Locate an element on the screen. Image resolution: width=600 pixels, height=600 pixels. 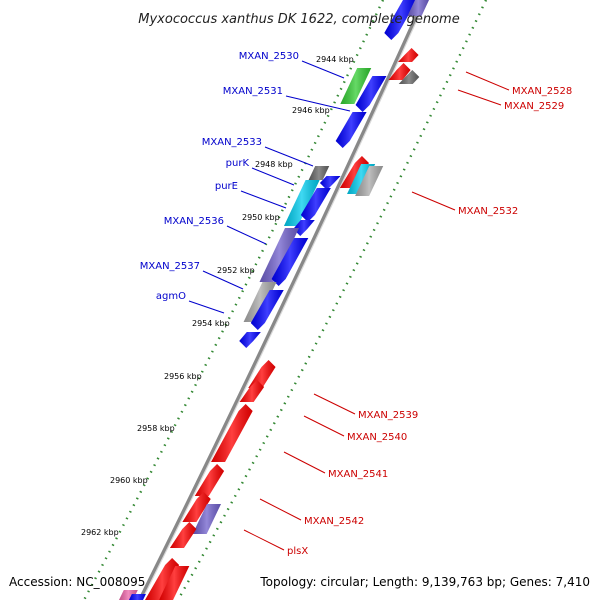
gene-label-right: MXAN_2542 is located at coordinates (334, 521).